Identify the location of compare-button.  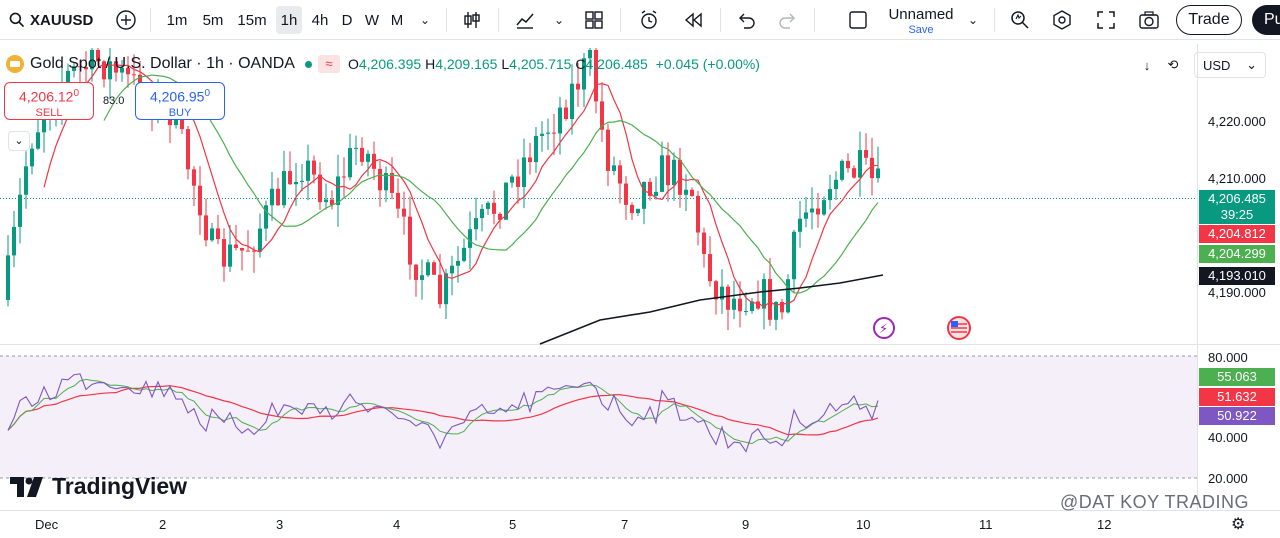
(126, 20).